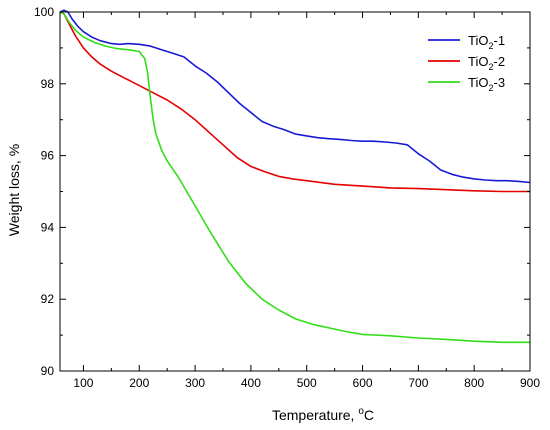 The width and height of the screenshot is (550, 430). Describe the element at coordinates (44, 12) in the screenshot. I see `y-tick-label: 100` at that location.